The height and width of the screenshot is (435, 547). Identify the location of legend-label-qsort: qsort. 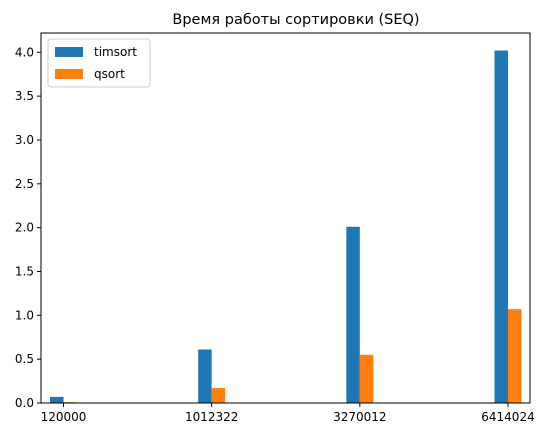
(109, 74).